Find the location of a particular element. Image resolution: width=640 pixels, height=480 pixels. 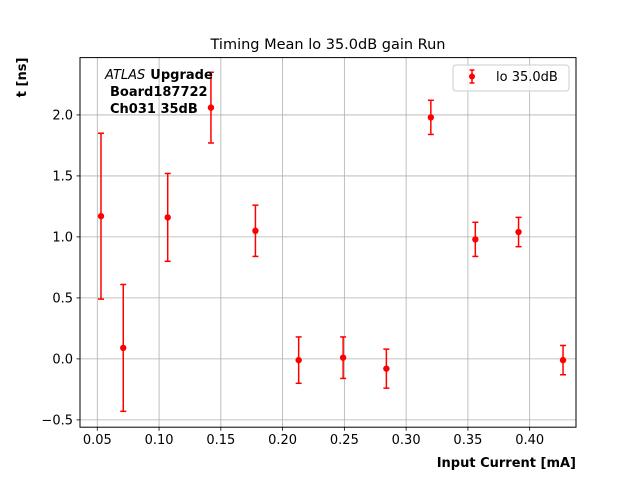

y-tick-label: 1.0 is located at coordinates (62, 237).